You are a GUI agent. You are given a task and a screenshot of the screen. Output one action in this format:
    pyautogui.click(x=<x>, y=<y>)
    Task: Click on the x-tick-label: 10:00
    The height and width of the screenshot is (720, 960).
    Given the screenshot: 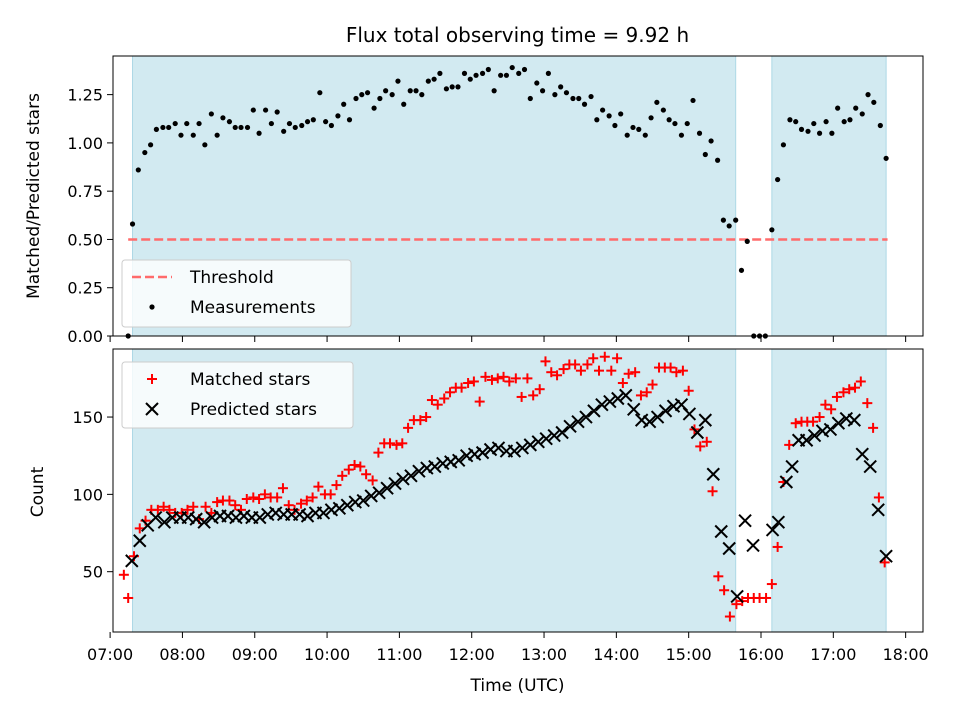 What is the action you would take?
    pyautogui.click(x=327, y=654)
    